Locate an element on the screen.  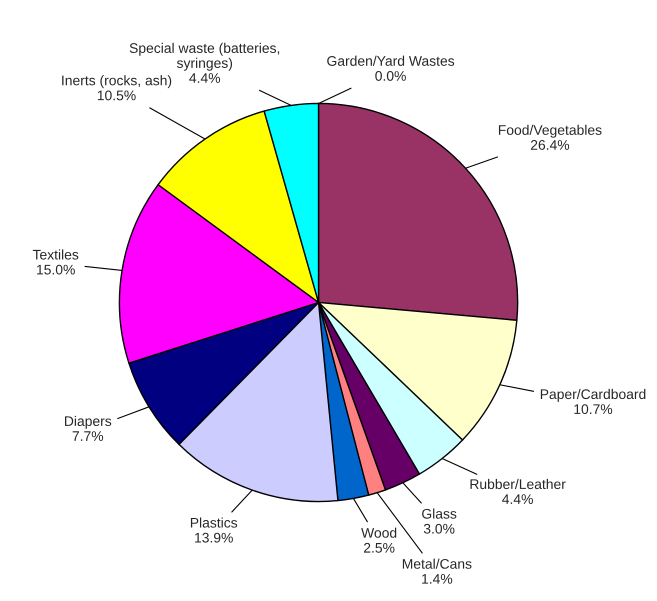
slice-label: Glass is located at coordinates (439, 513).